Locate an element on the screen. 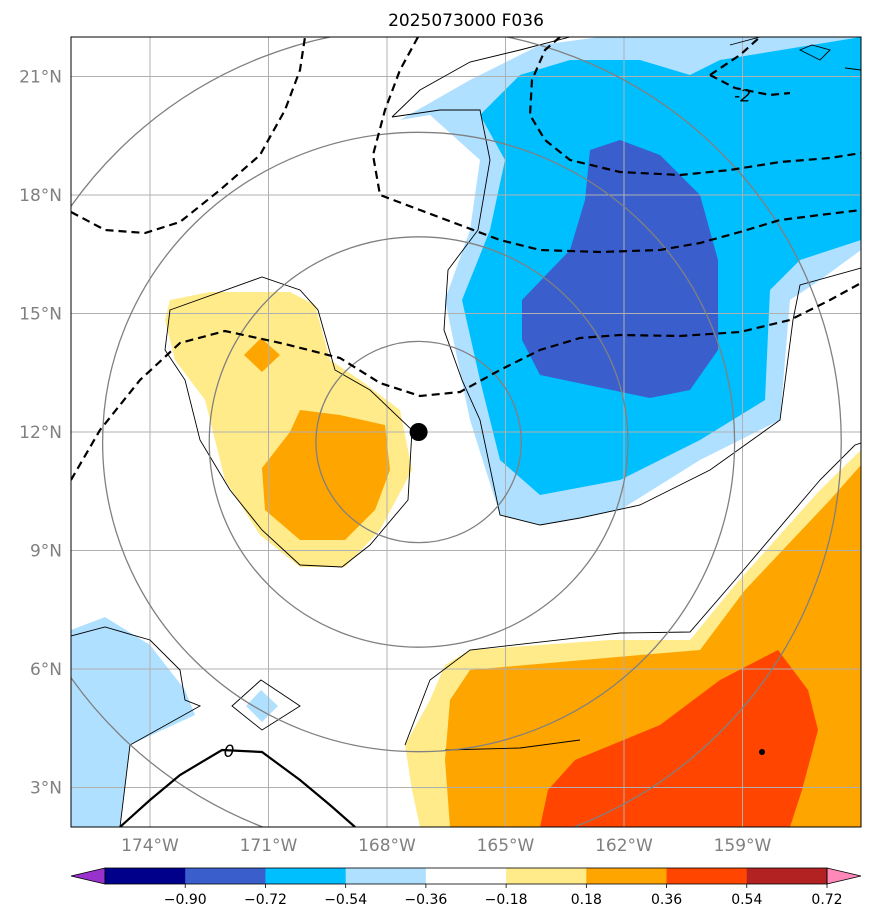 The image size is (873, 924). contour-label-1: 0 is located at coordinates (229, 752).